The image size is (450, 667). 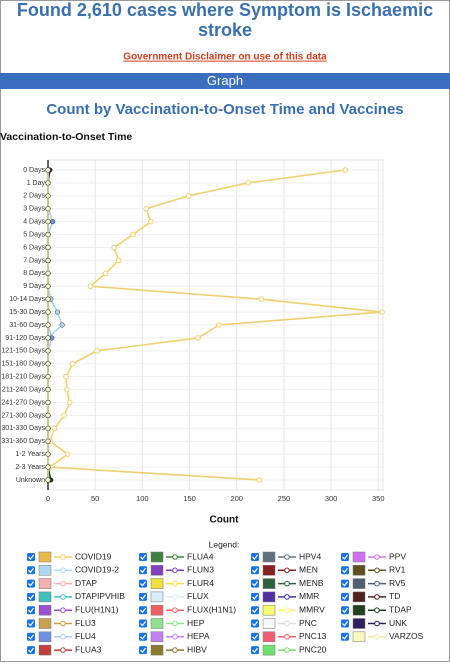 What do you see at coordinates (23, 402) in the screenshot?
I see `y-tick-label: 241-270 Days` at bounding box center [23, 402].